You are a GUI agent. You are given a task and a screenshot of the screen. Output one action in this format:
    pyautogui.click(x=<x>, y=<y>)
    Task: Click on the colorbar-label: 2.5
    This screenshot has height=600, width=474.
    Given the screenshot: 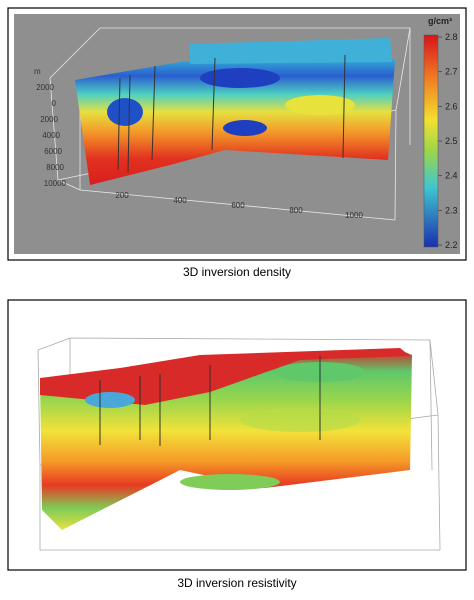 What is the action you would take?
    pyautogui.click(x=451, y=141)
    